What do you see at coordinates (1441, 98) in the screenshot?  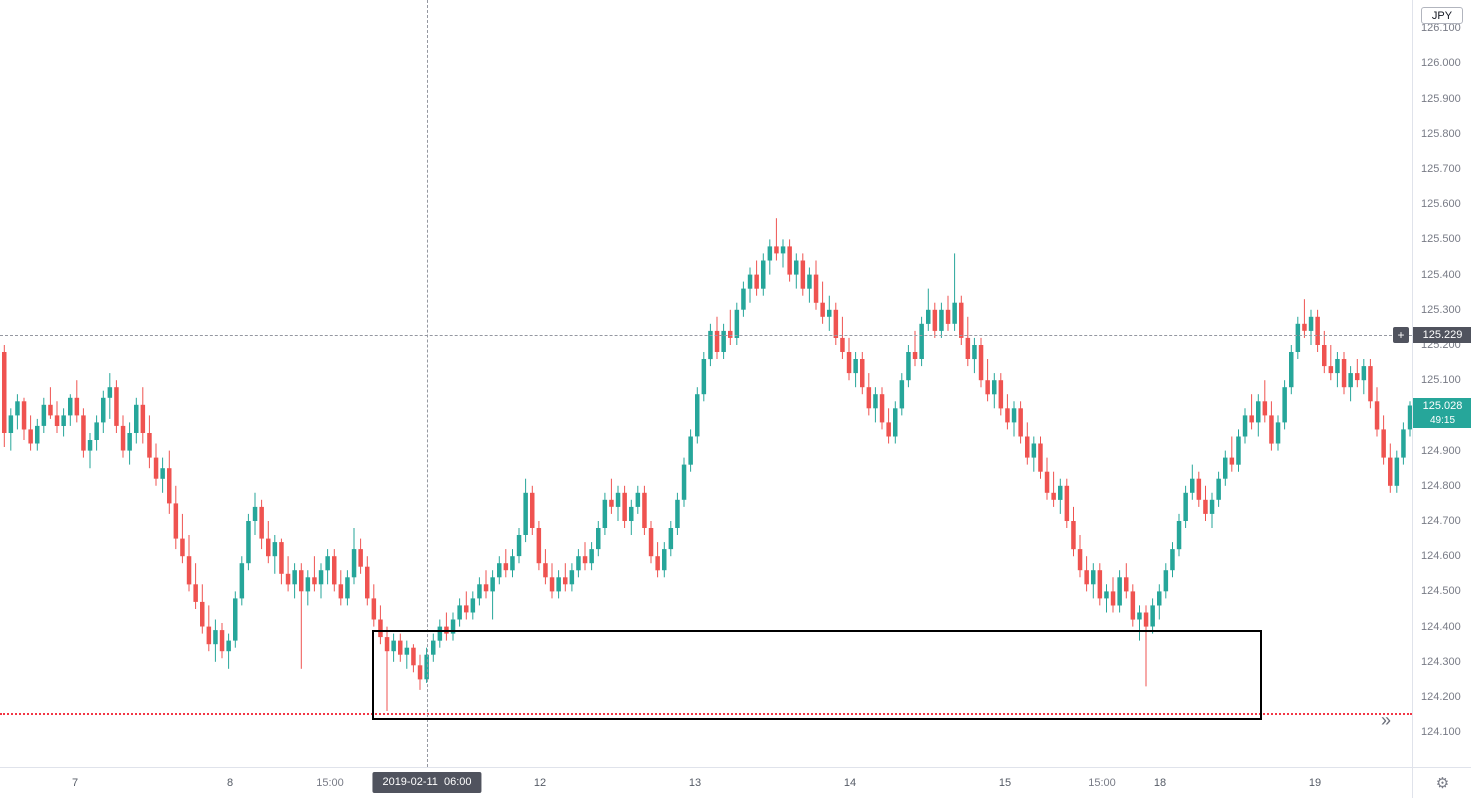 I see `price-tick-label: 125.900` at bounding box center [1441, 98].